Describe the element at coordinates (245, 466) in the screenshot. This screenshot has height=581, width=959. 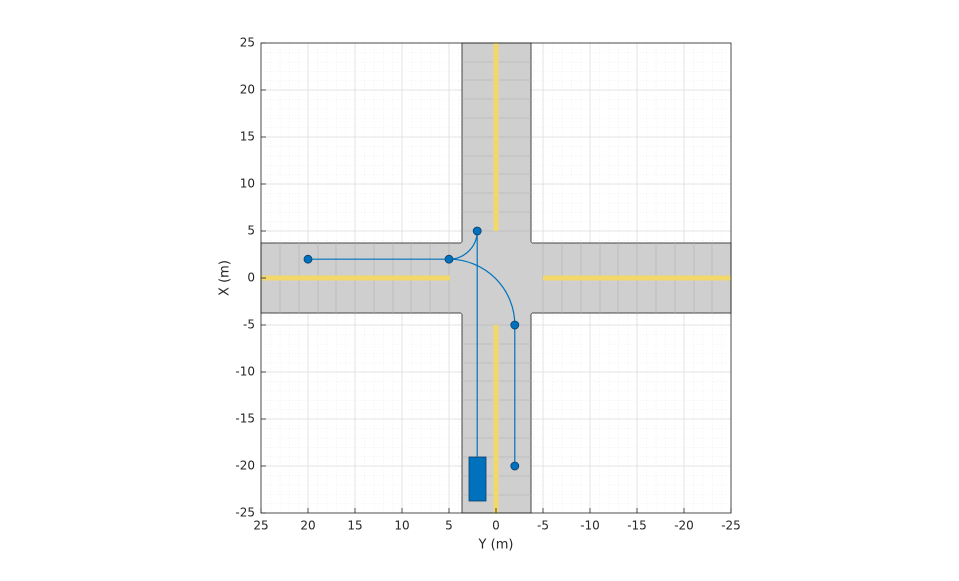
I see `y-tick-label: -20` at that location.